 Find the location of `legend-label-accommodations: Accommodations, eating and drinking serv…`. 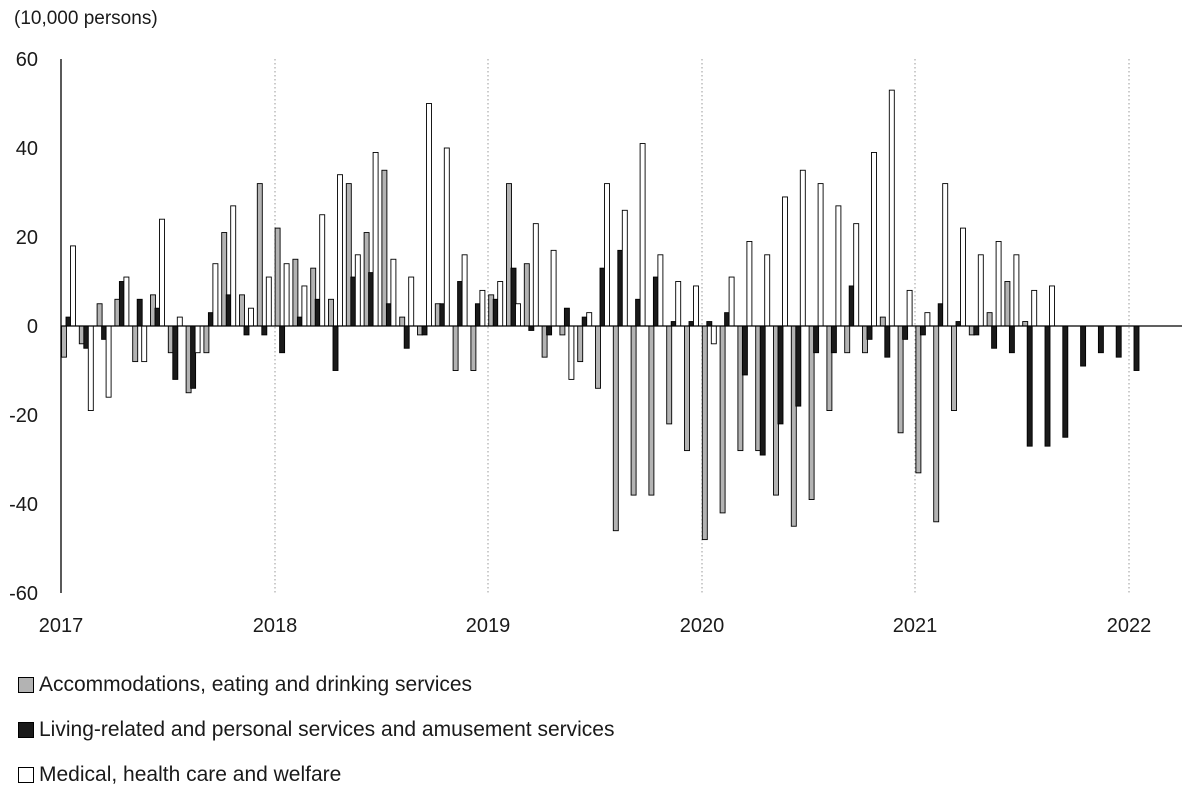

legend-label-accommodations: Accommodations, eating and drinking serv… is located at coordinates (256, 684).